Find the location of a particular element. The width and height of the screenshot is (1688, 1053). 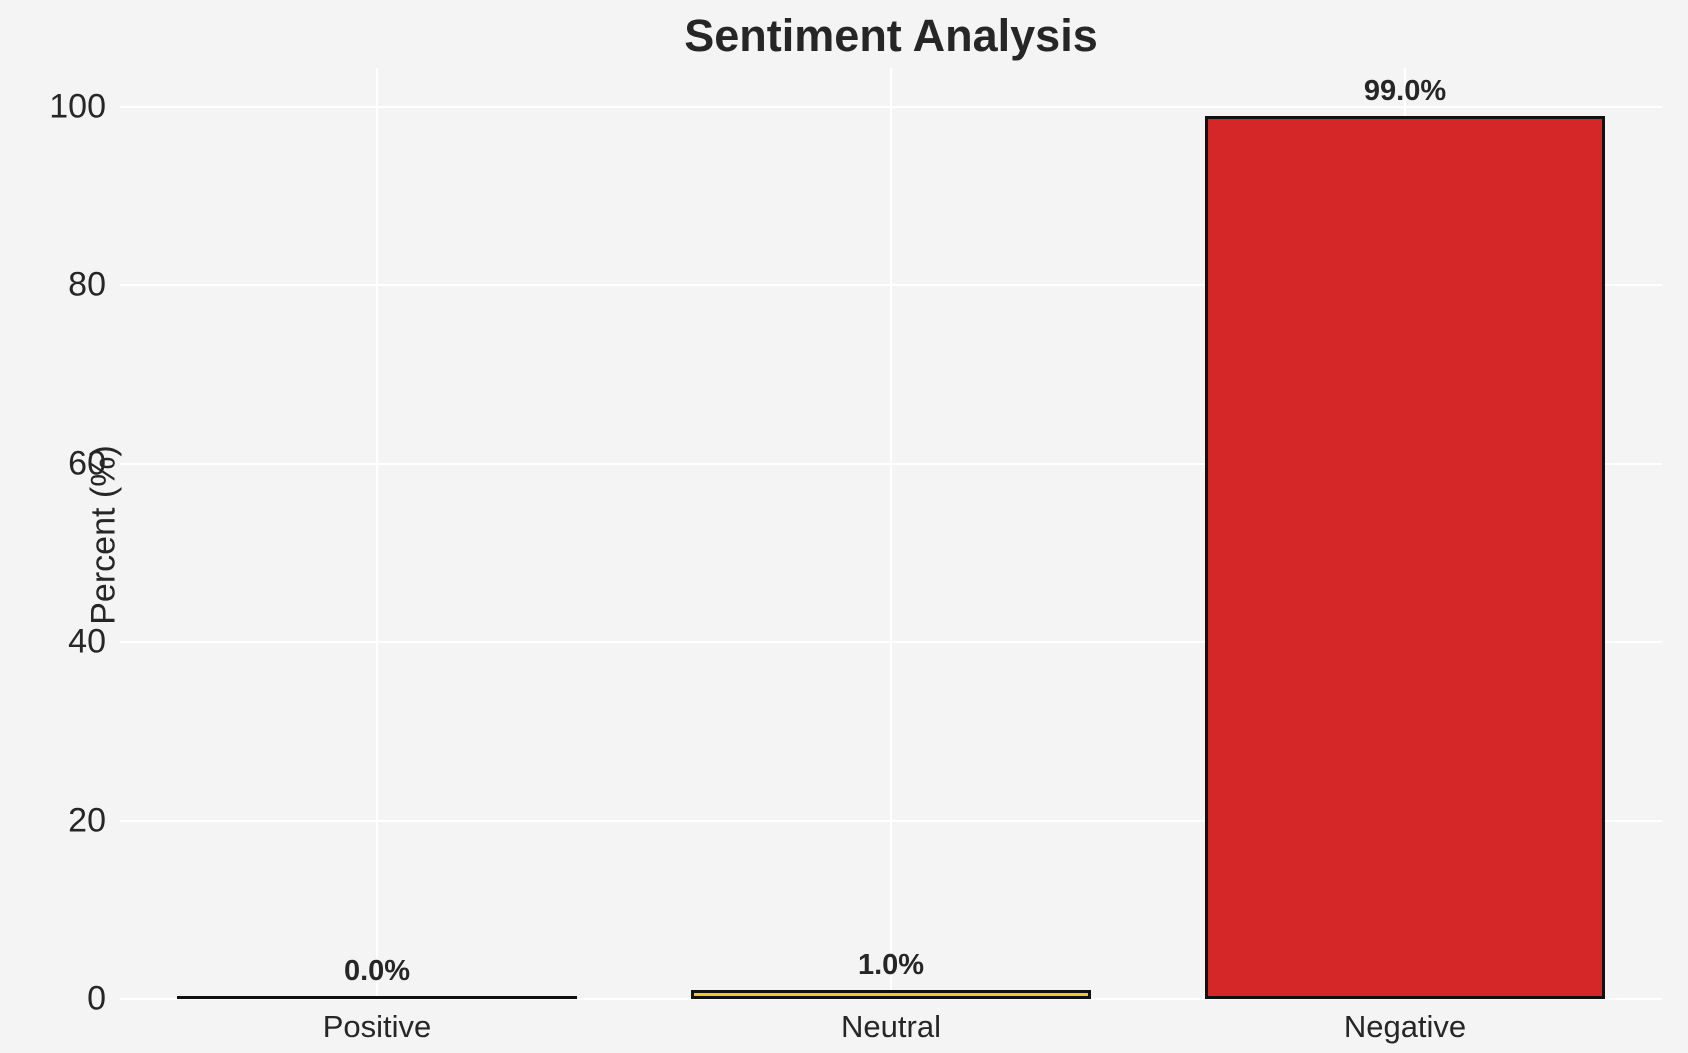

y-tick-label: 60 is located at coordinates (87, 463).